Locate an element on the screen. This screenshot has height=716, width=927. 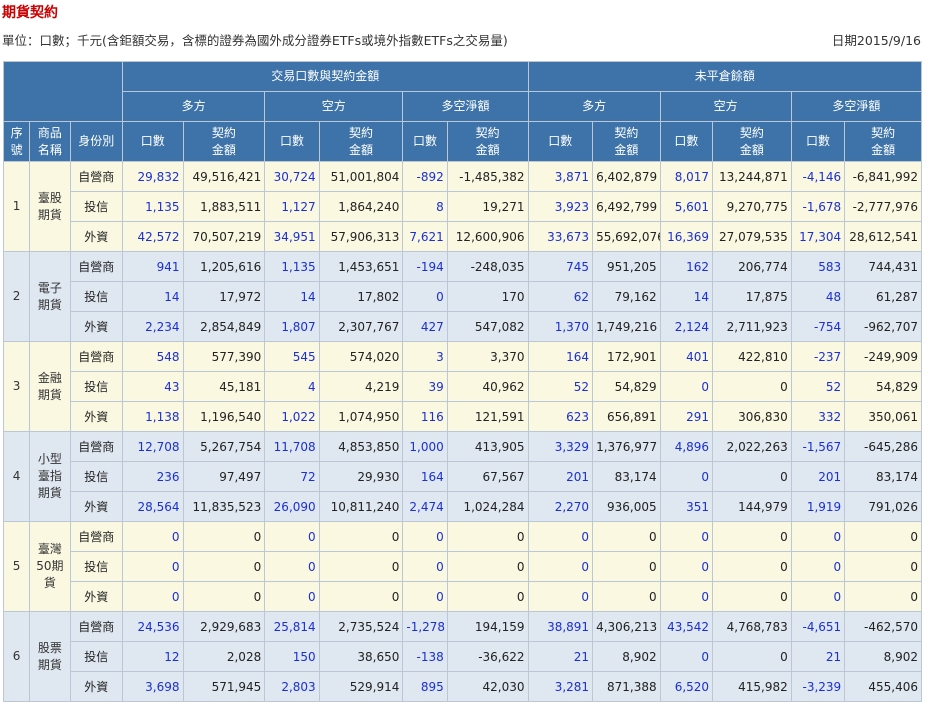
qty-cell: 545 is located at coordinates (292, 356).